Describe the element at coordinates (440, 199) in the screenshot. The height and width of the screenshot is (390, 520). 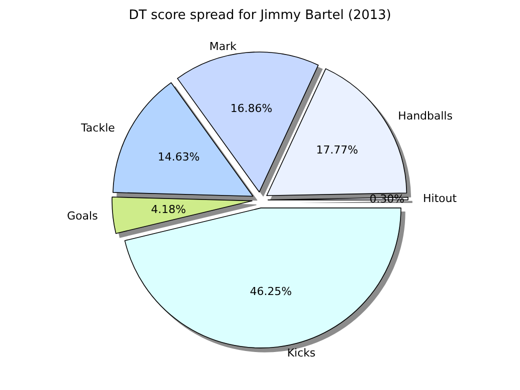
I see `slice-label: Hitout` at that location.